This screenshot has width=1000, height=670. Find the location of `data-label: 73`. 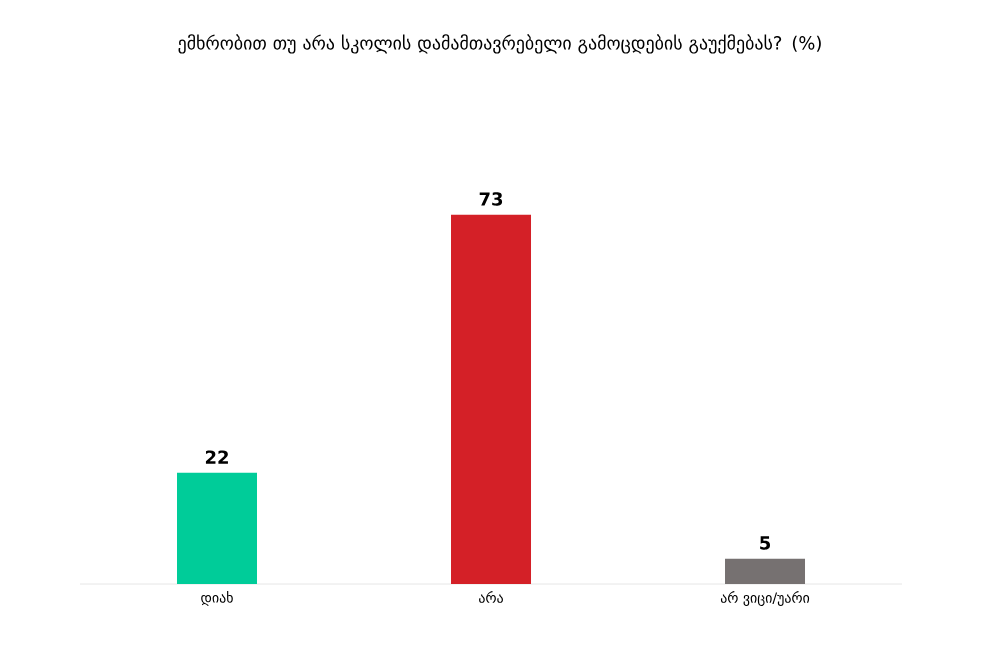

data-label: 73 is located at coordinates (491, 199).